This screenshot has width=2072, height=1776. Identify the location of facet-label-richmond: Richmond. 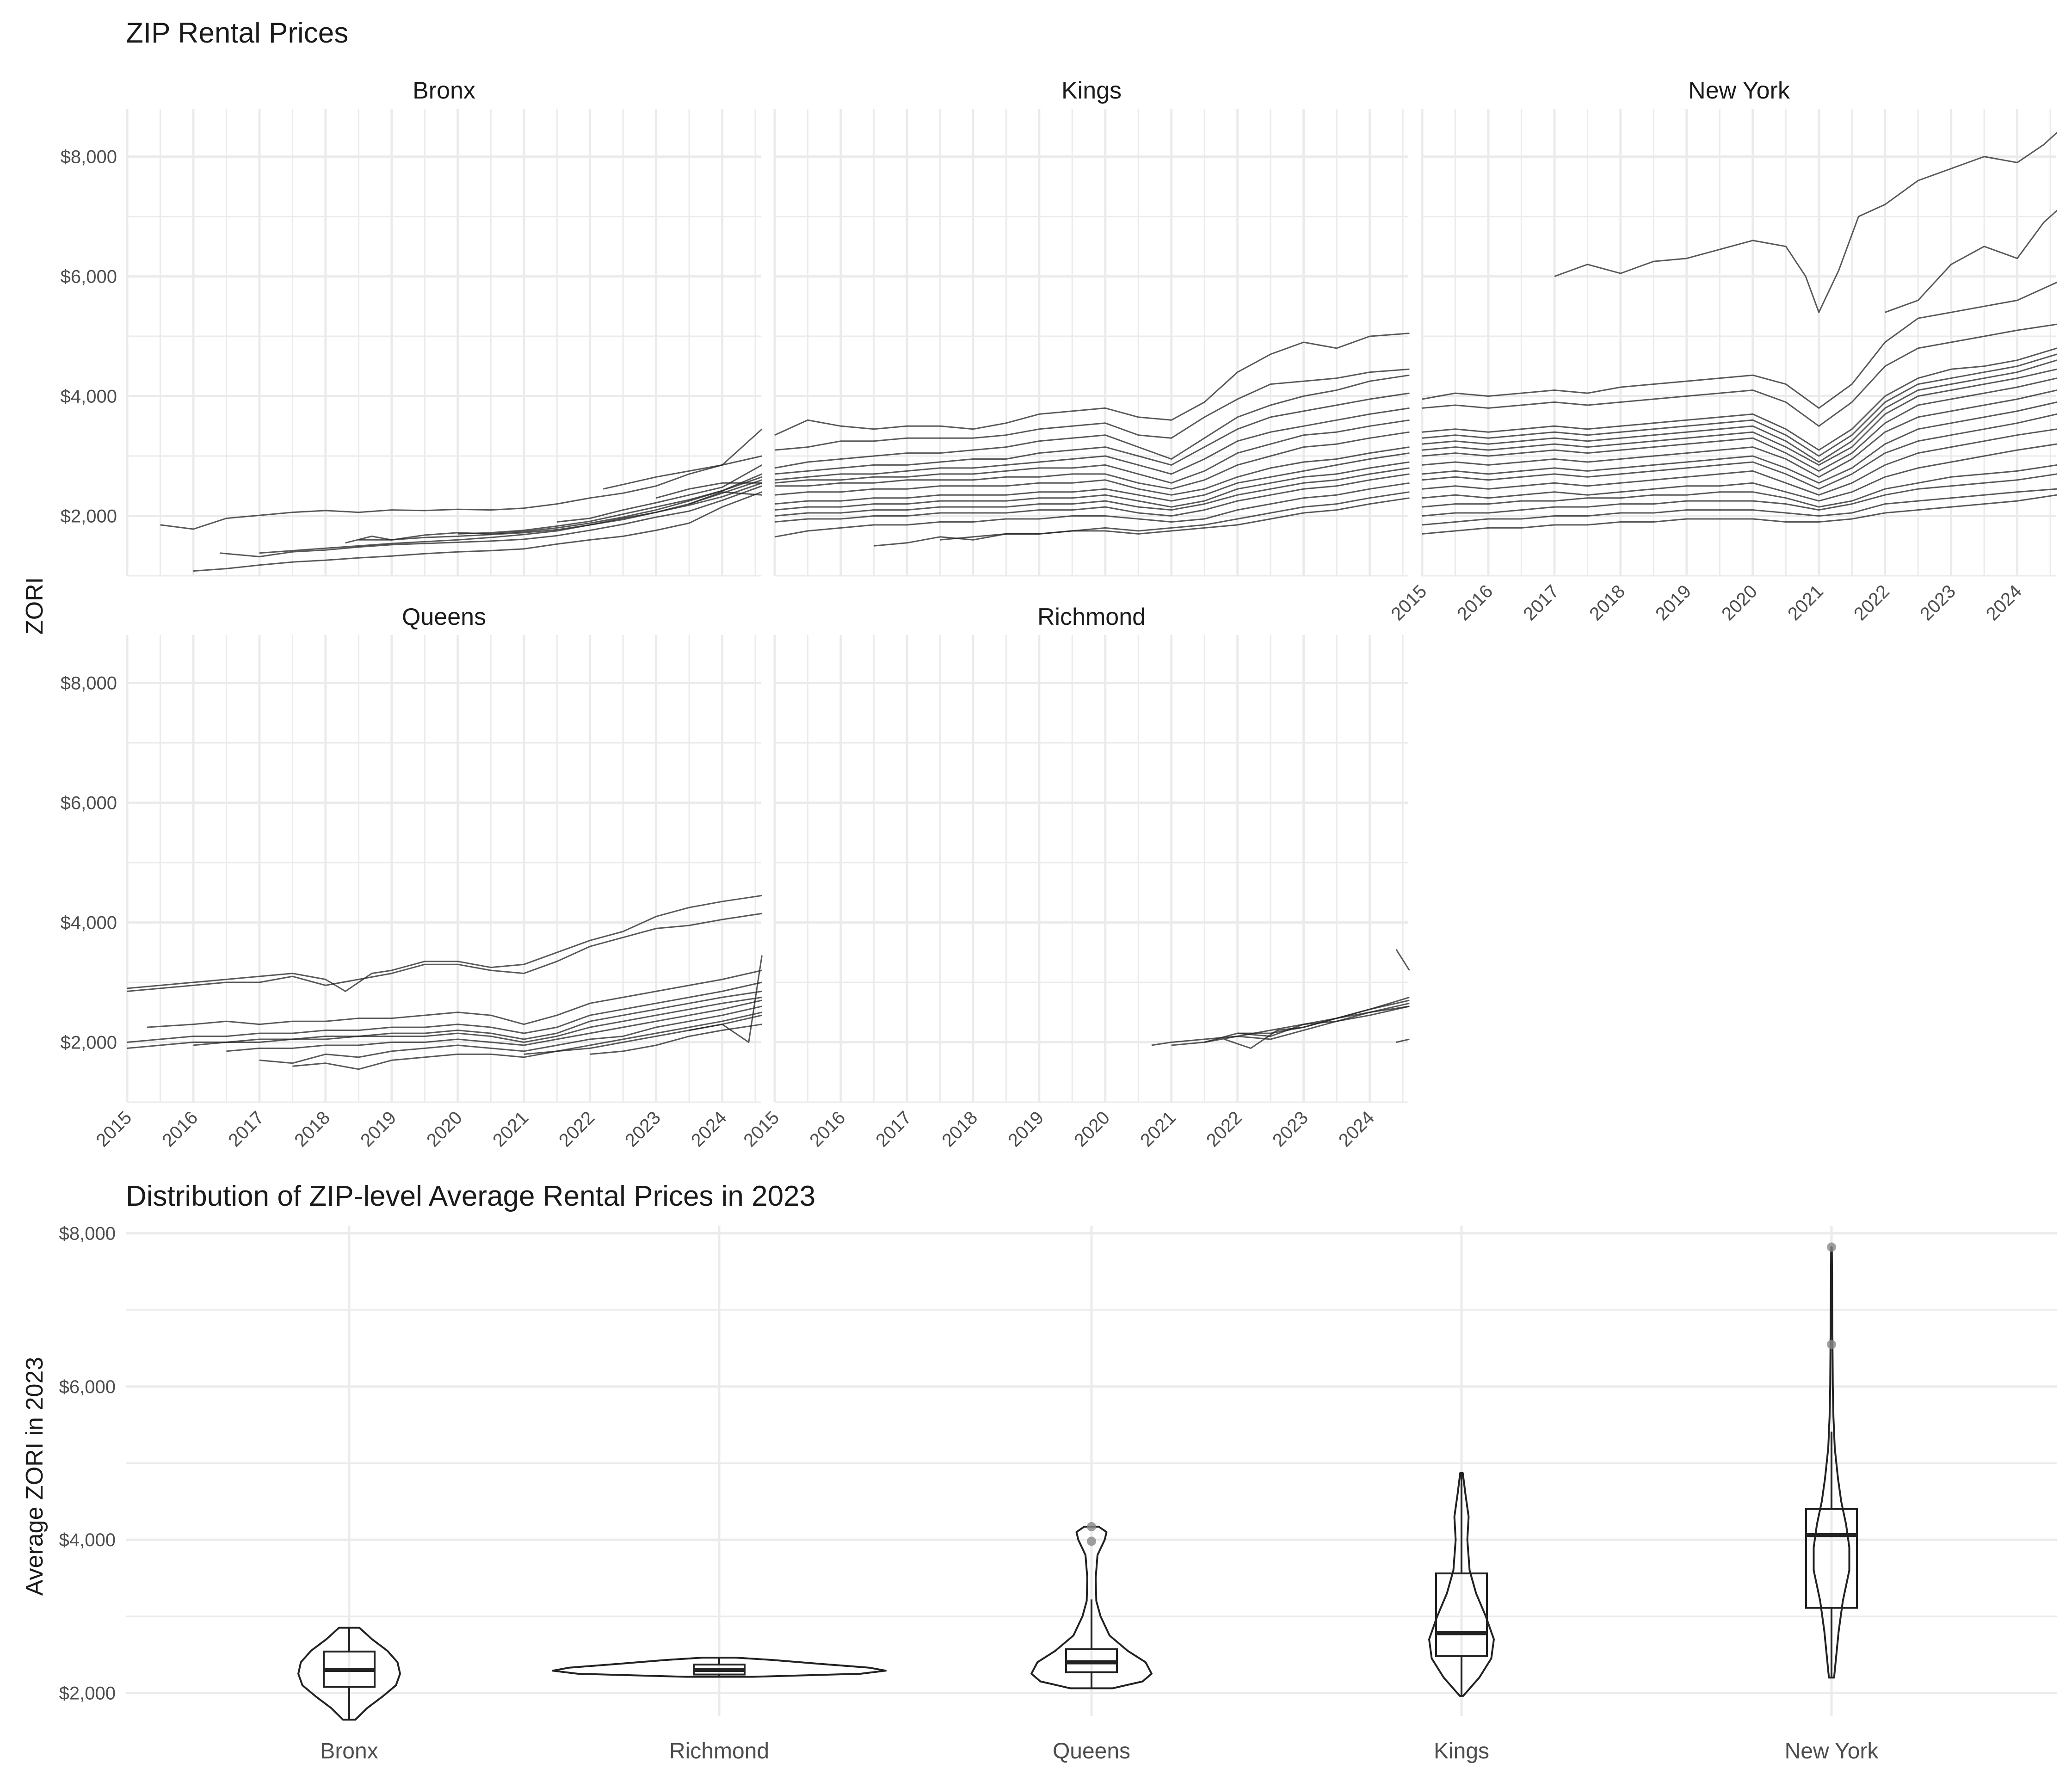
(1091, 617).